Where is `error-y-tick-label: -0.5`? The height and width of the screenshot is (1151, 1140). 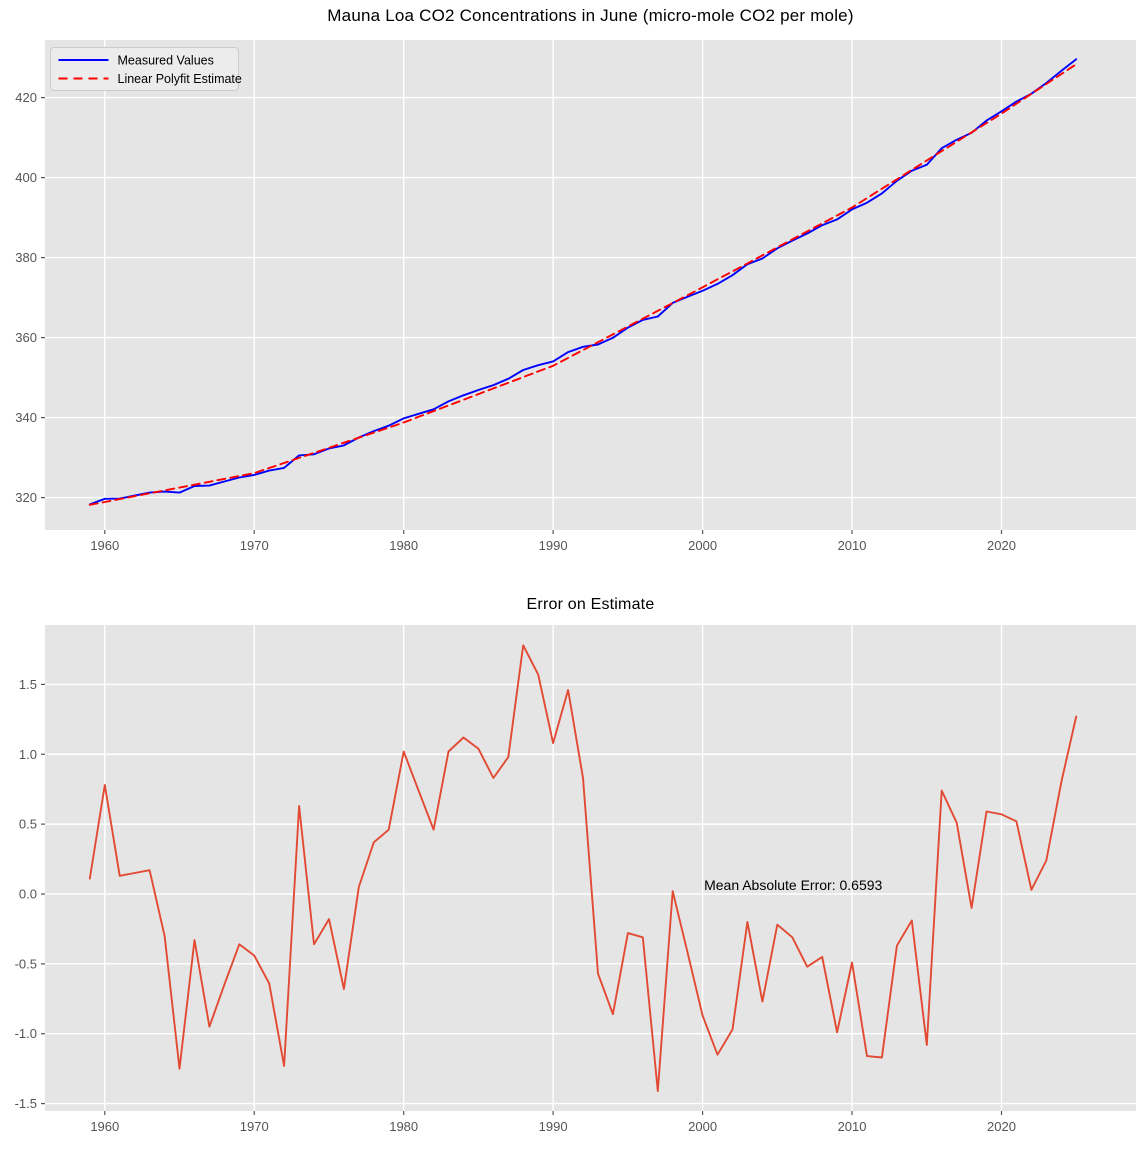
error-y-tick-label: -0.5 is located at coordinates (26, 963).